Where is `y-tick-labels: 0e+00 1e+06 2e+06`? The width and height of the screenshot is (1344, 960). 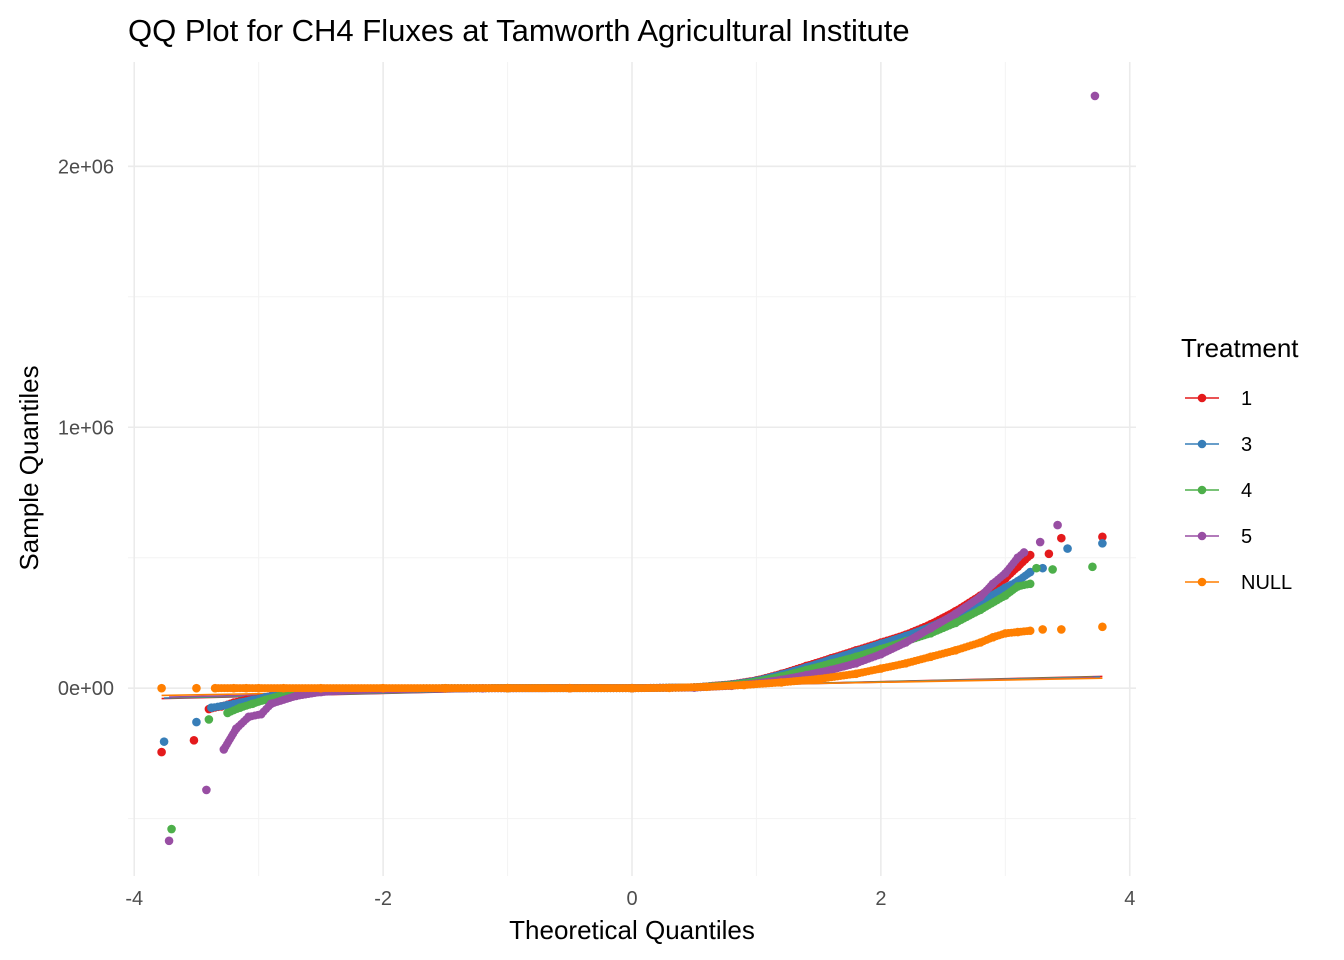 y-tick-labels: 0e+00 1e+06 2e+06 is located at coordinates (86, 428).